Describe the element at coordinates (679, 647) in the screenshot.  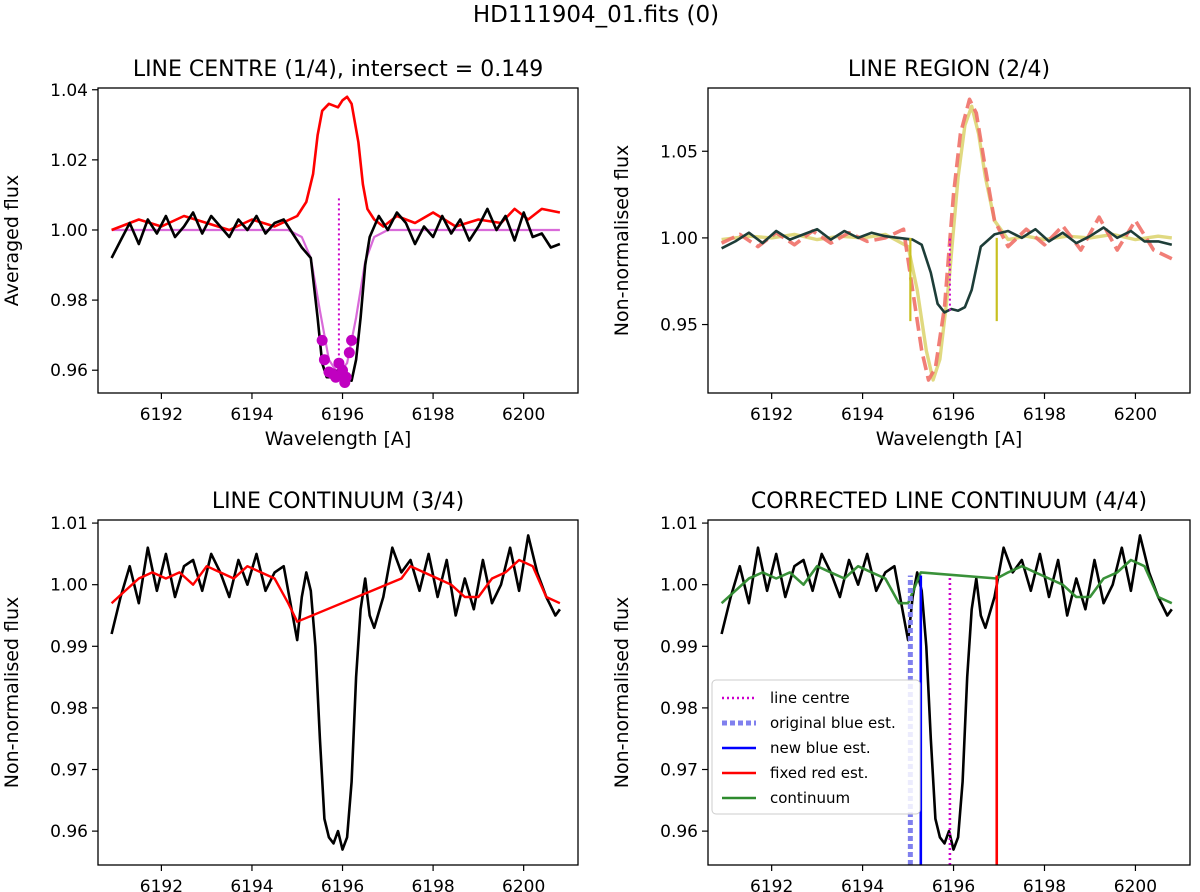
I see `chart4-ytick-label: 0.99` at that location.